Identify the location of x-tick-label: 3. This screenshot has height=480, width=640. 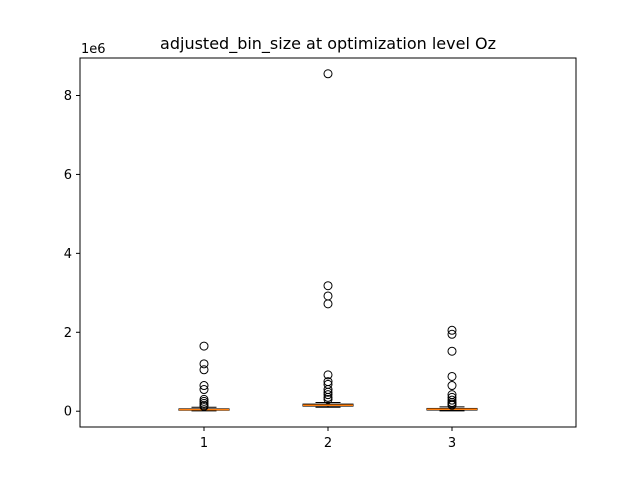
(452, 443).